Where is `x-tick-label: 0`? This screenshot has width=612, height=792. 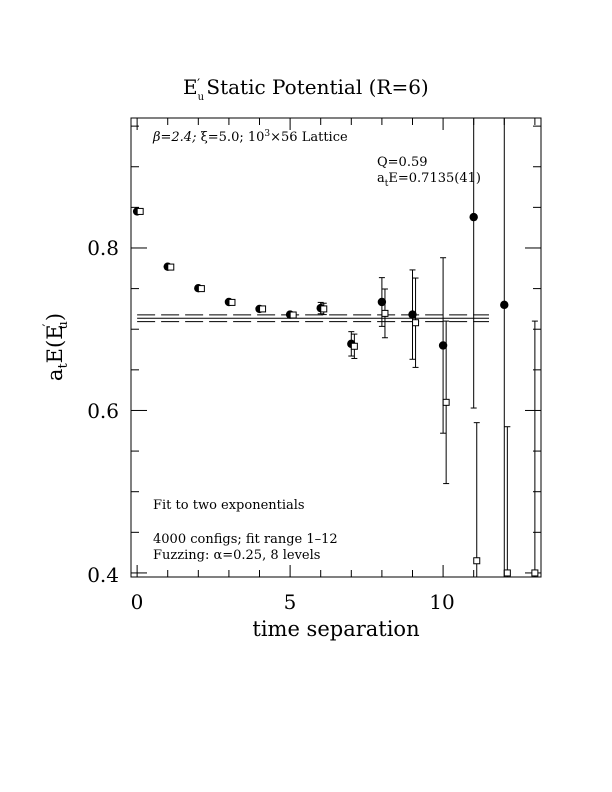
x-tick-label: 0 is located at coordinates (137, 602).